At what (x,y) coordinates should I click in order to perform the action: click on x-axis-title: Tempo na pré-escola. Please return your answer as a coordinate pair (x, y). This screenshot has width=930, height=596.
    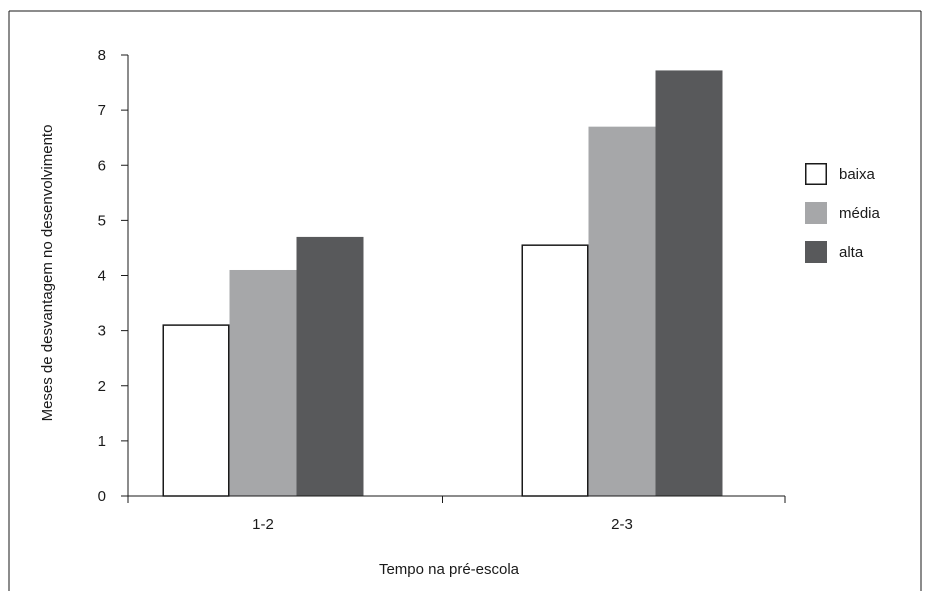
    Looking at the image, I should click on (449, 569).